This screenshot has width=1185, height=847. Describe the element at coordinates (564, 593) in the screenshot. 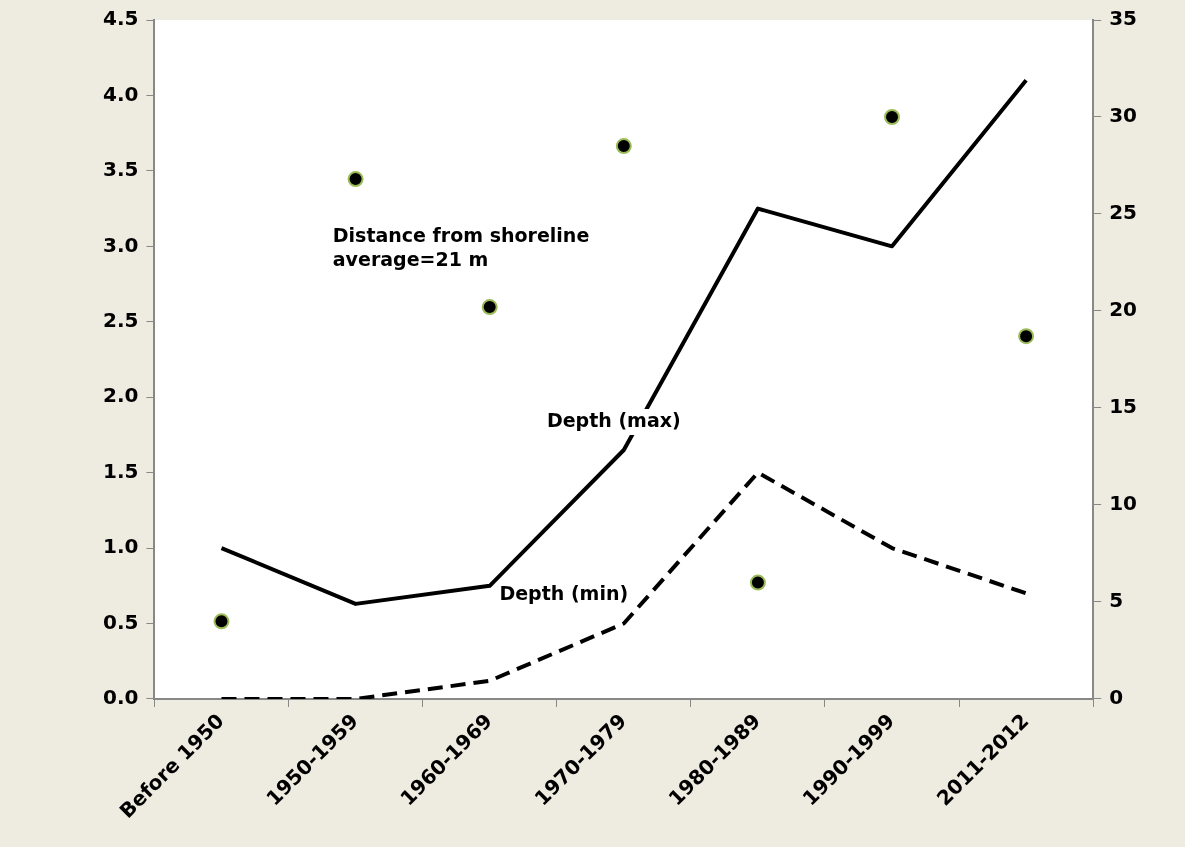

I see `series-label: Depth (min)` at that location.